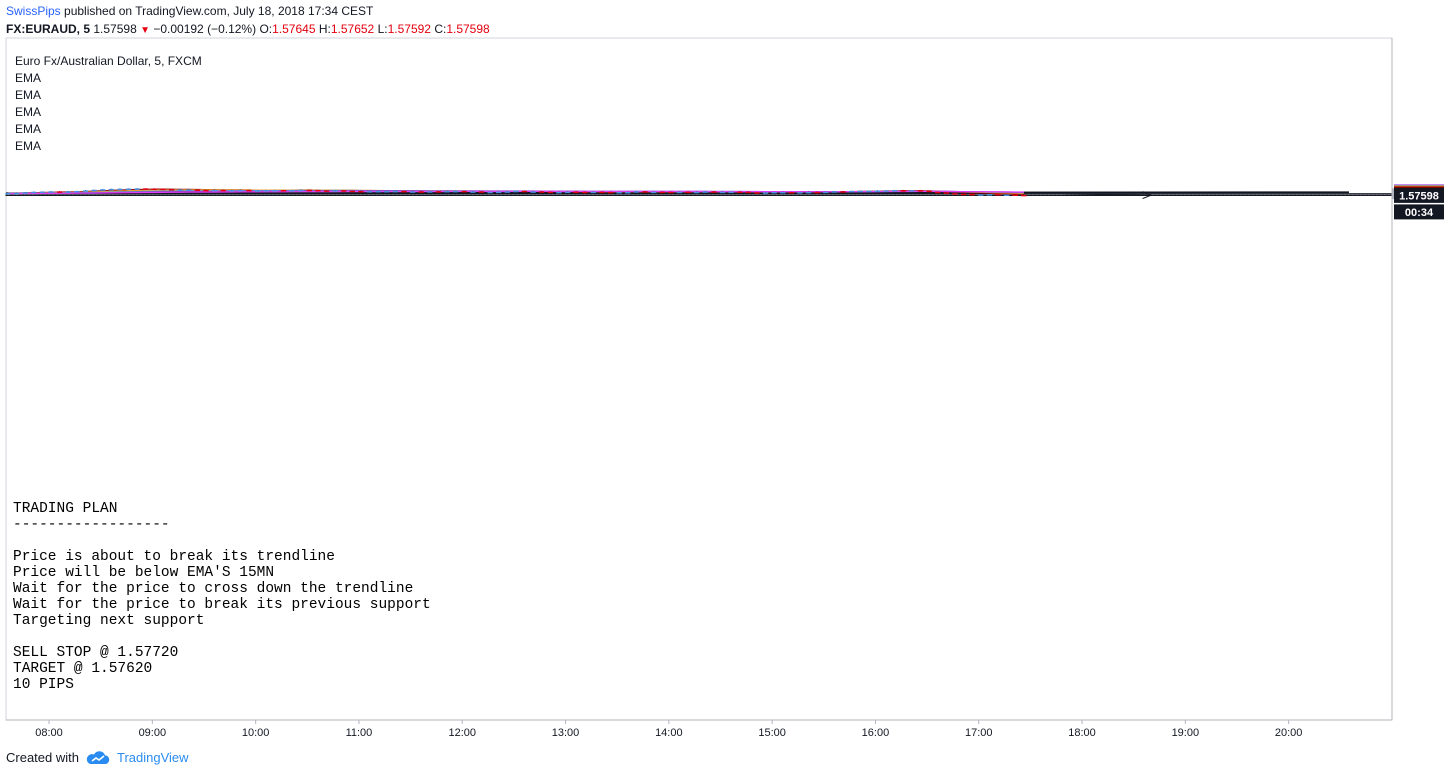  Describe the element at coordinates (28, 112) in the screenshot. I see `legend-ema-3: EMA` at that location.